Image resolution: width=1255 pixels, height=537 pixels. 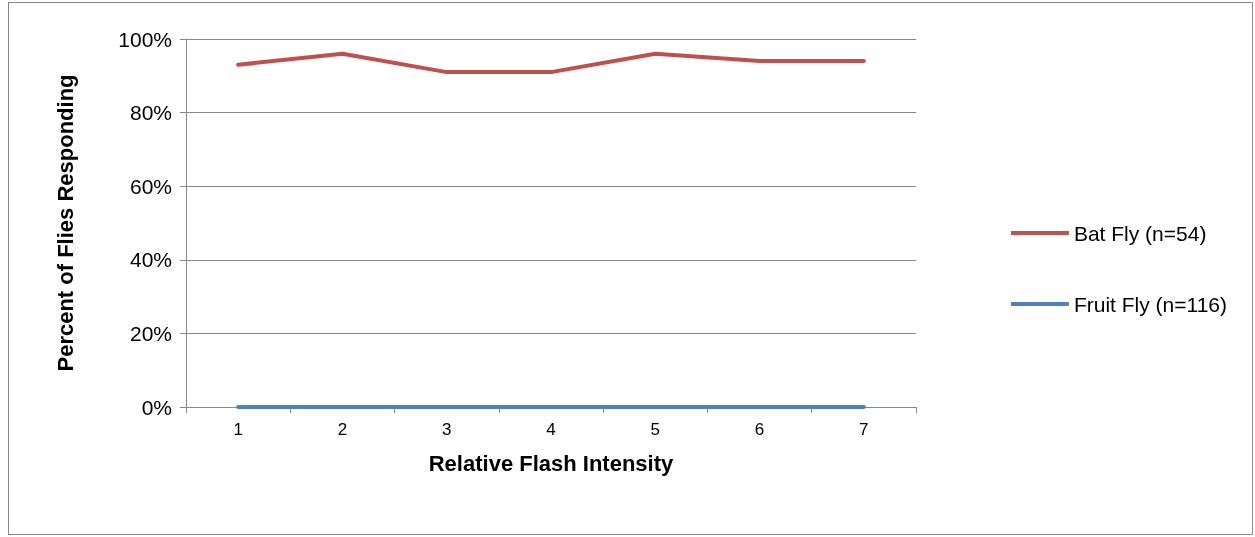 What do you see at coordinates (150, 113) in the screenshot?
I see `y-tick-label: 80%` at bounding box center [150, 113].